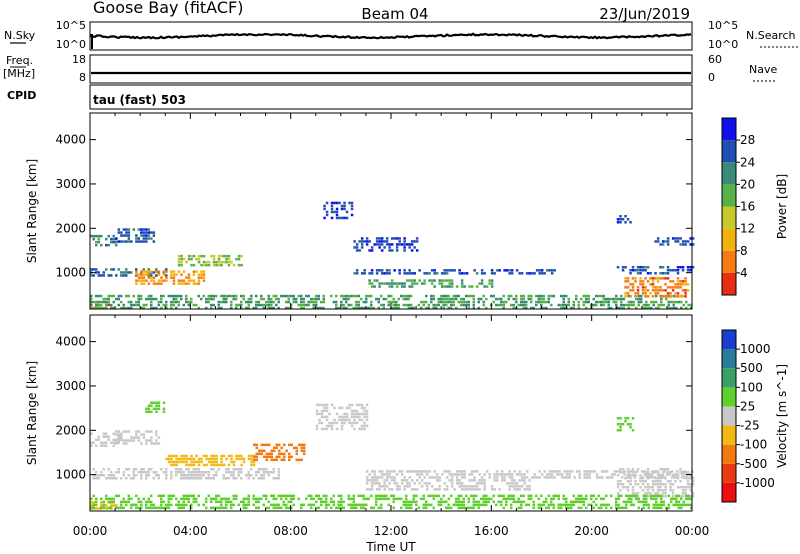 This screenshot has height=554, width=800. I want to click on velocity-colorbar-label: -100, so click(753, 445).